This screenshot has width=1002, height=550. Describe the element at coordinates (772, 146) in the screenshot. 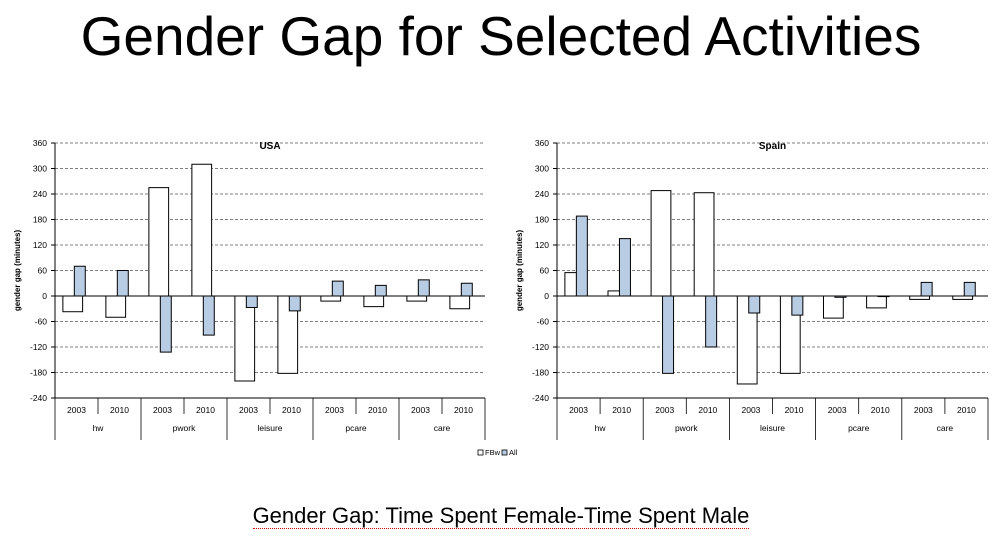

I see `chart-title: Spain` at that location.